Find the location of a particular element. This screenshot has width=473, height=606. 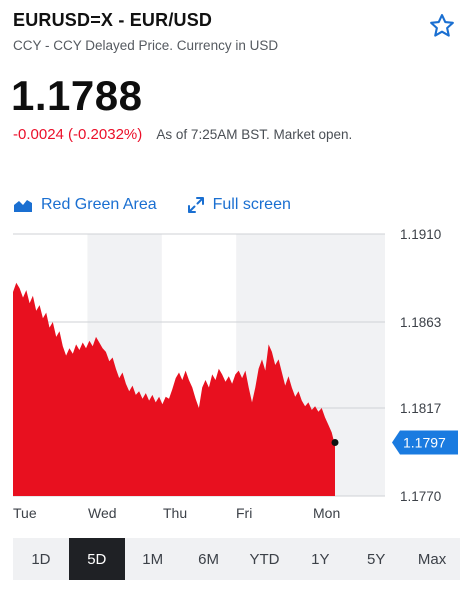

watchlist-star-icon is located at coordinates (442, 26).